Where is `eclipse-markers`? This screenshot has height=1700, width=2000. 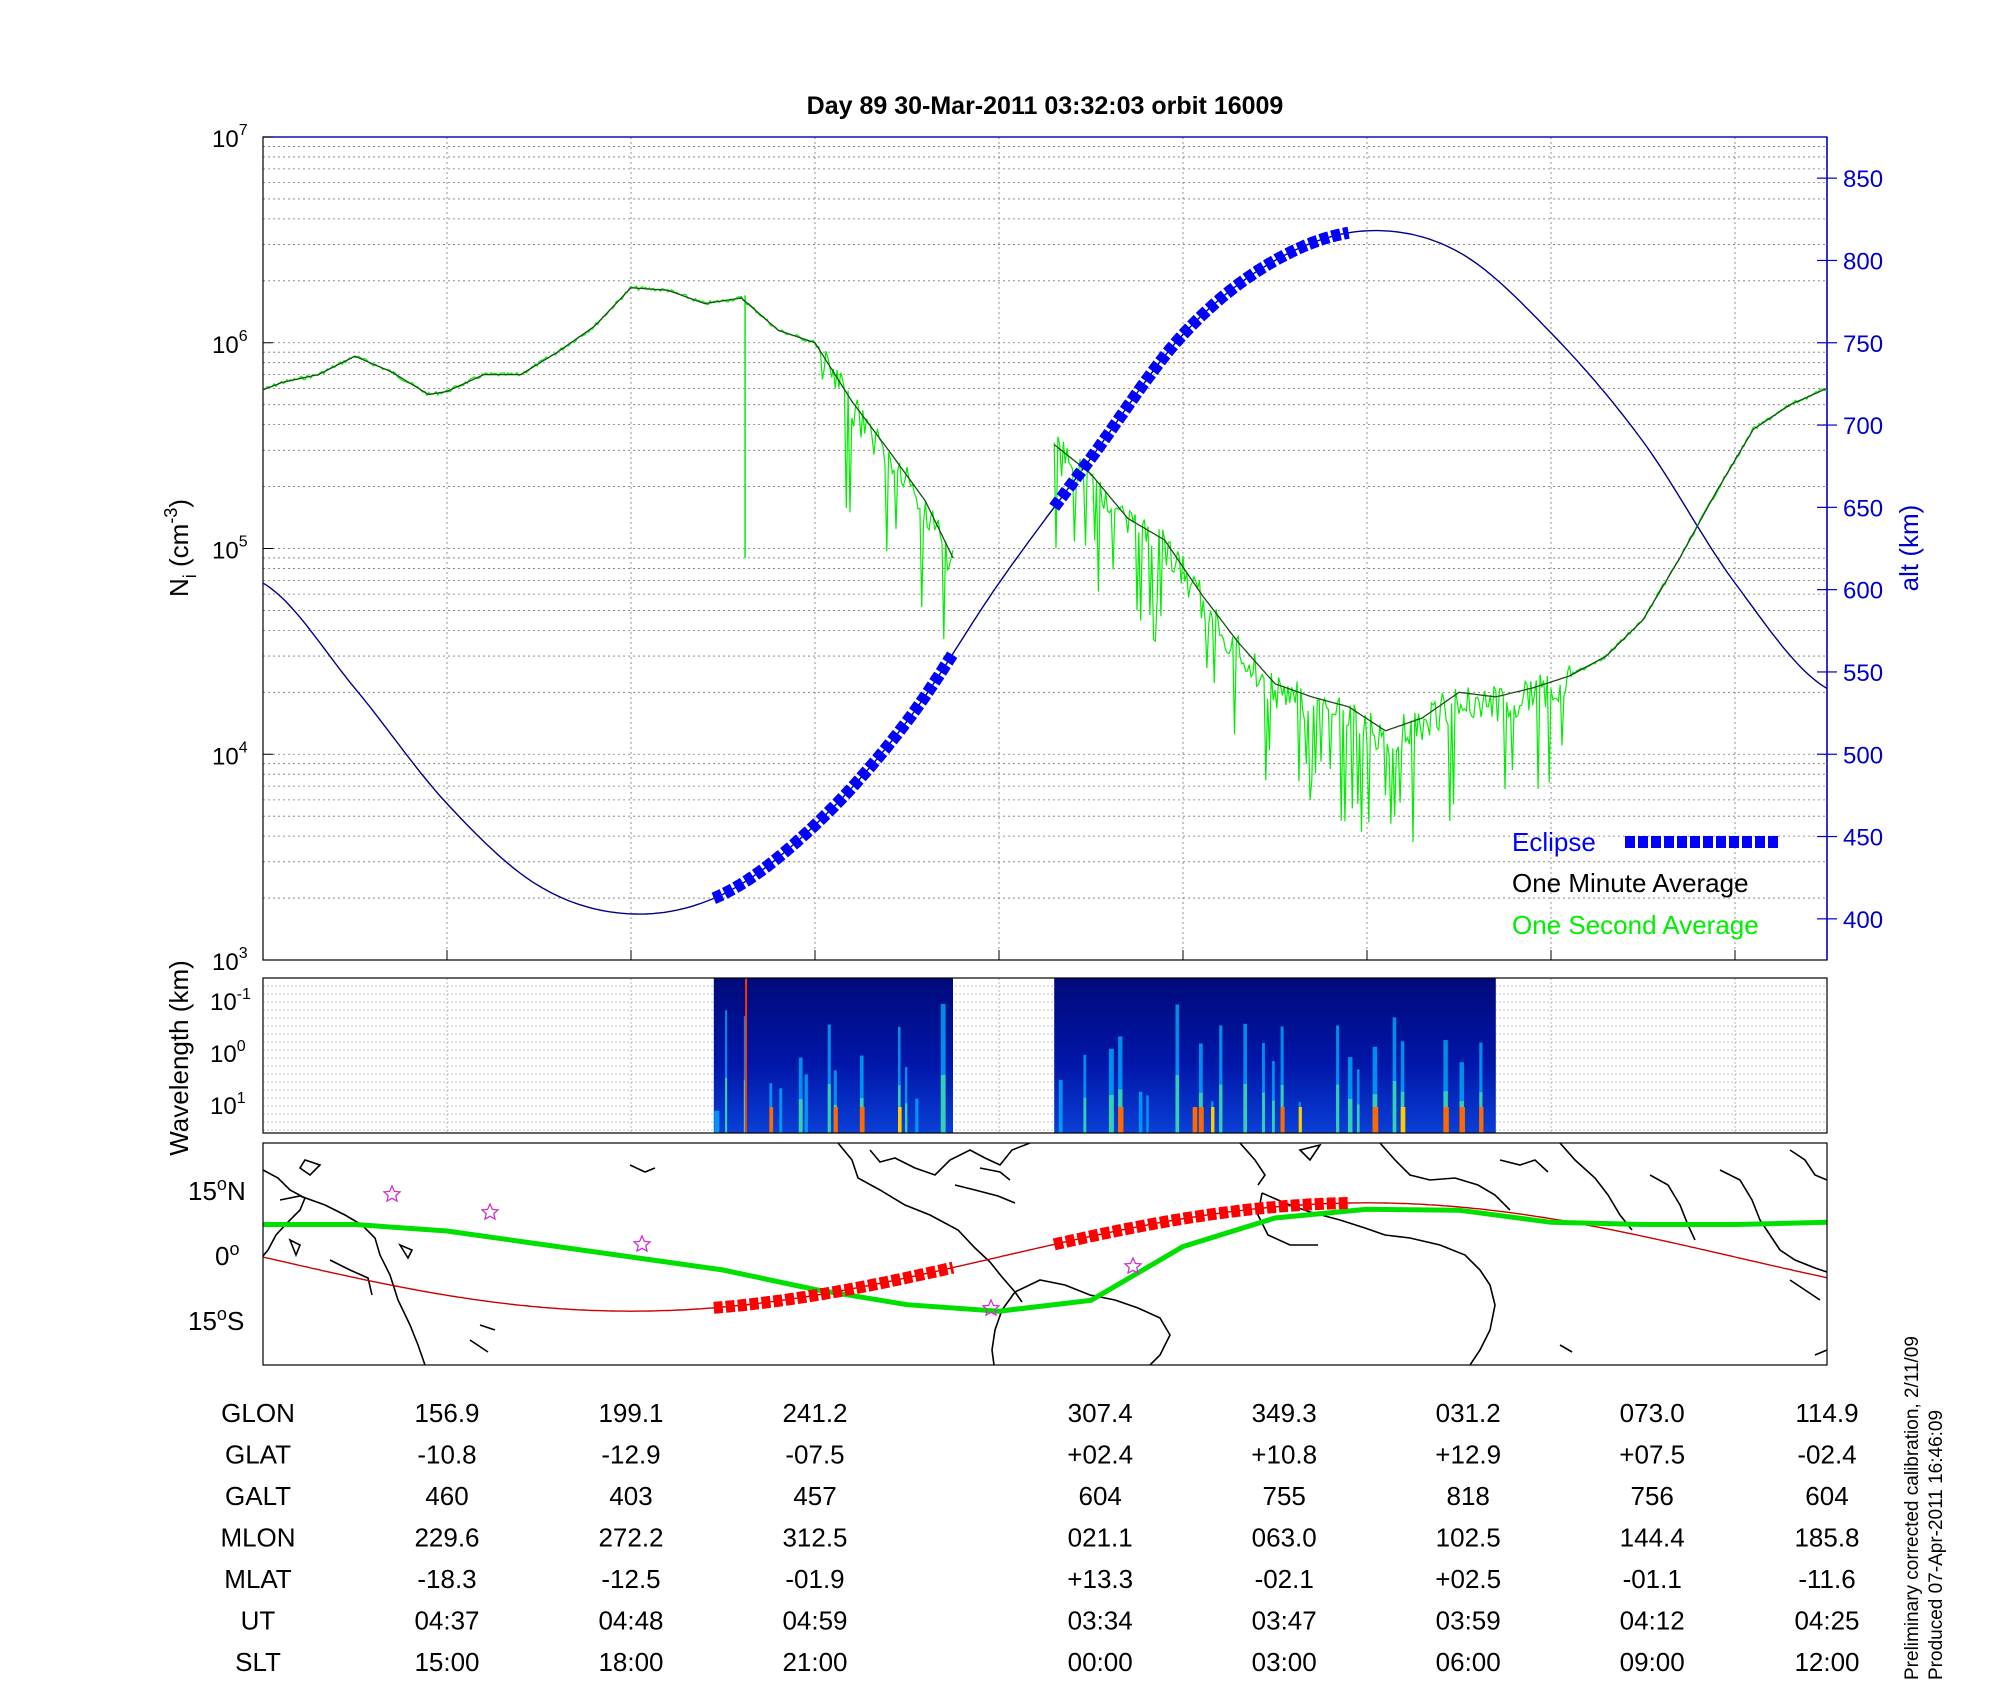 eclipse-markers is located at coordinates (1030, 565).